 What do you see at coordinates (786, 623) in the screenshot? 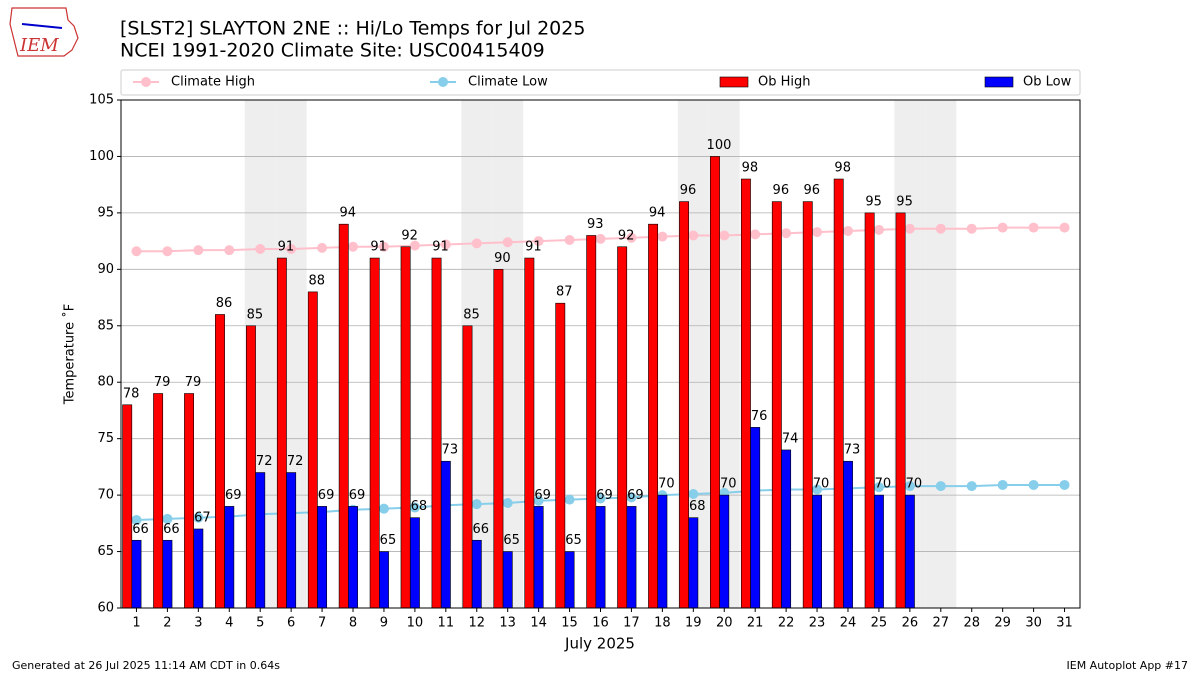
I see `x-tick-label: 22` at bounding box center [786, 623].